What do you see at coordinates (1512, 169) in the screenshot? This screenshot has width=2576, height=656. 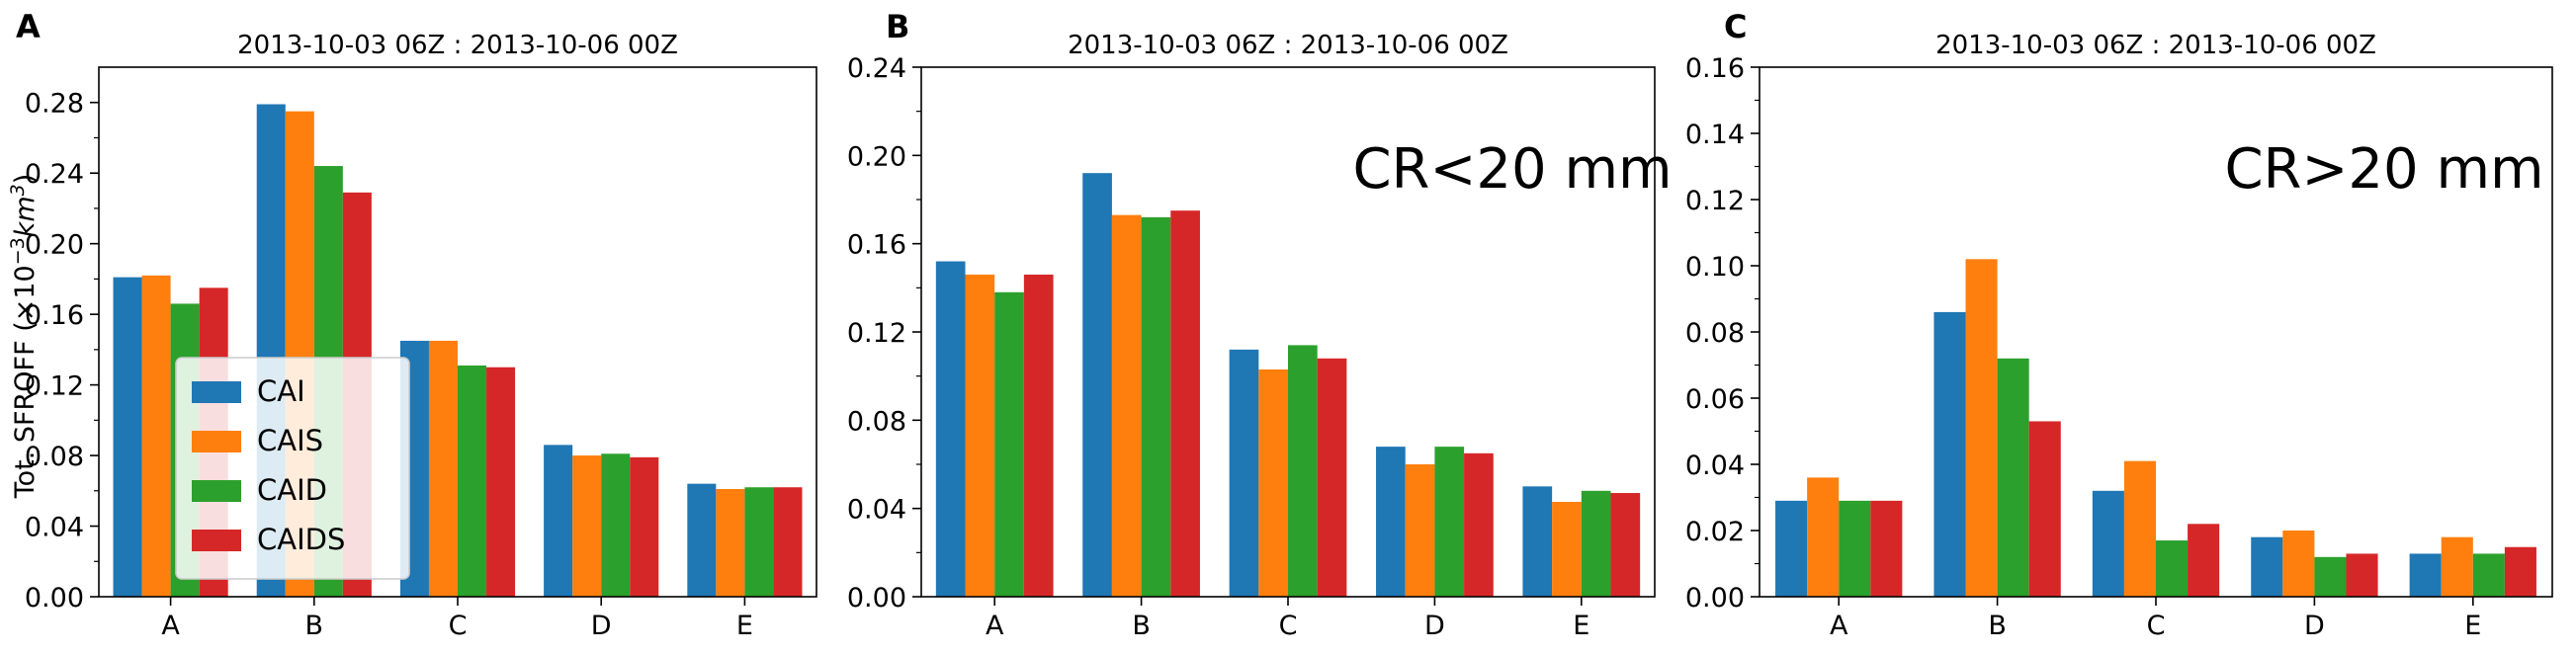 I see `panel-annotation: CR<20 mm` at bounding box center [1512, 169].